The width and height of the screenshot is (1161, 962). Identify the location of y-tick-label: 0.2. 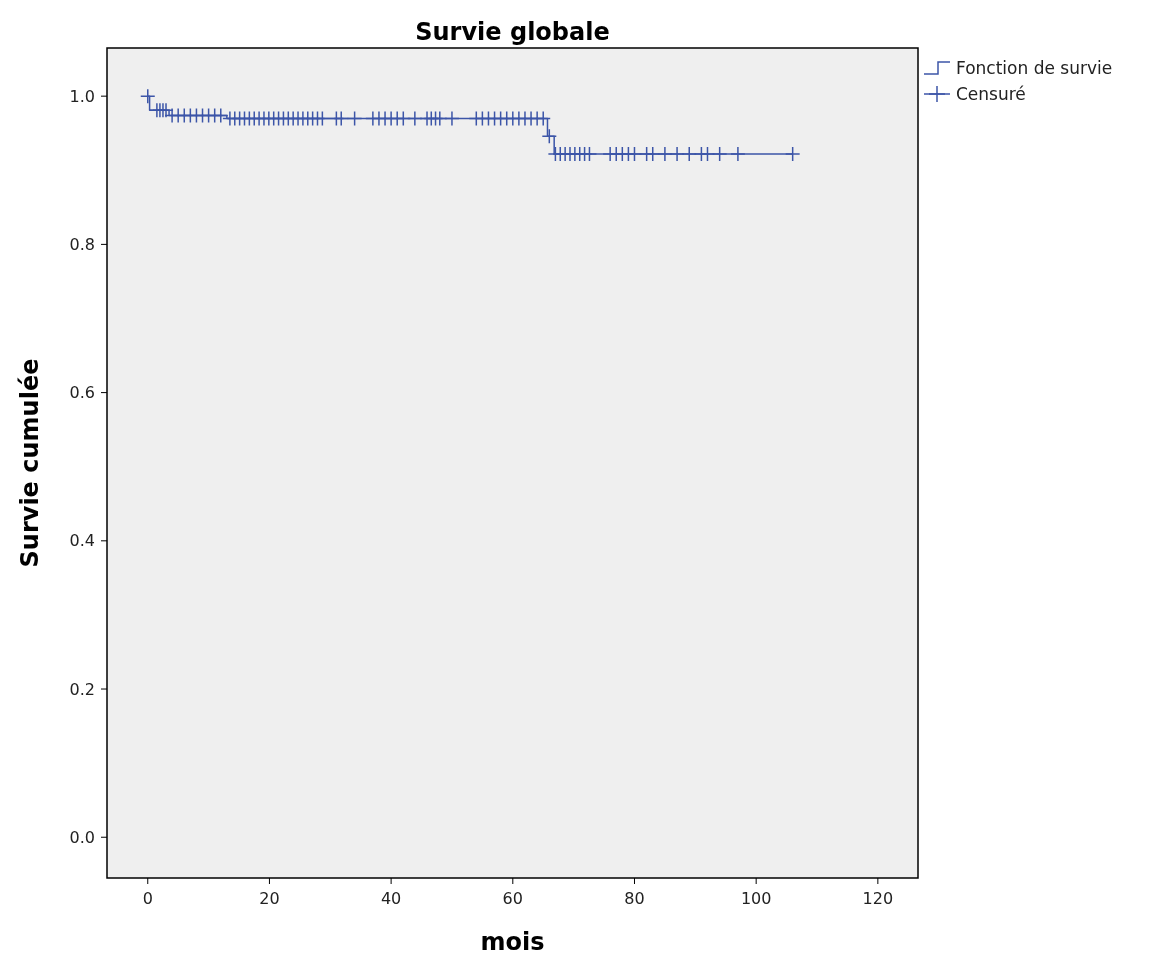
(82, 689).